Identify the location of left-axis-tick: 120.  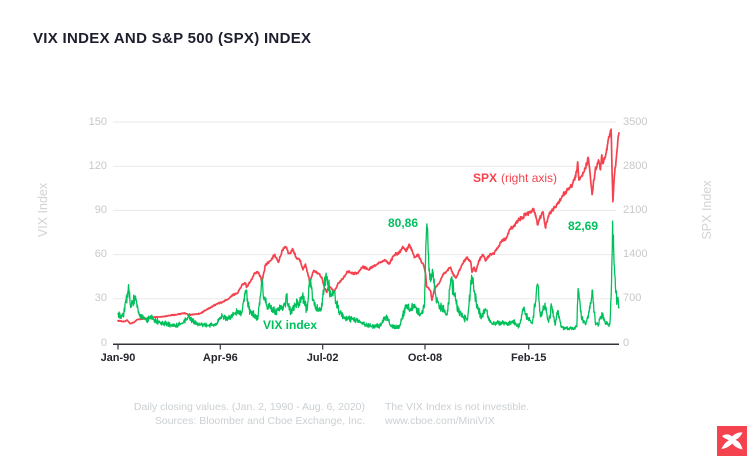
(97, 165).